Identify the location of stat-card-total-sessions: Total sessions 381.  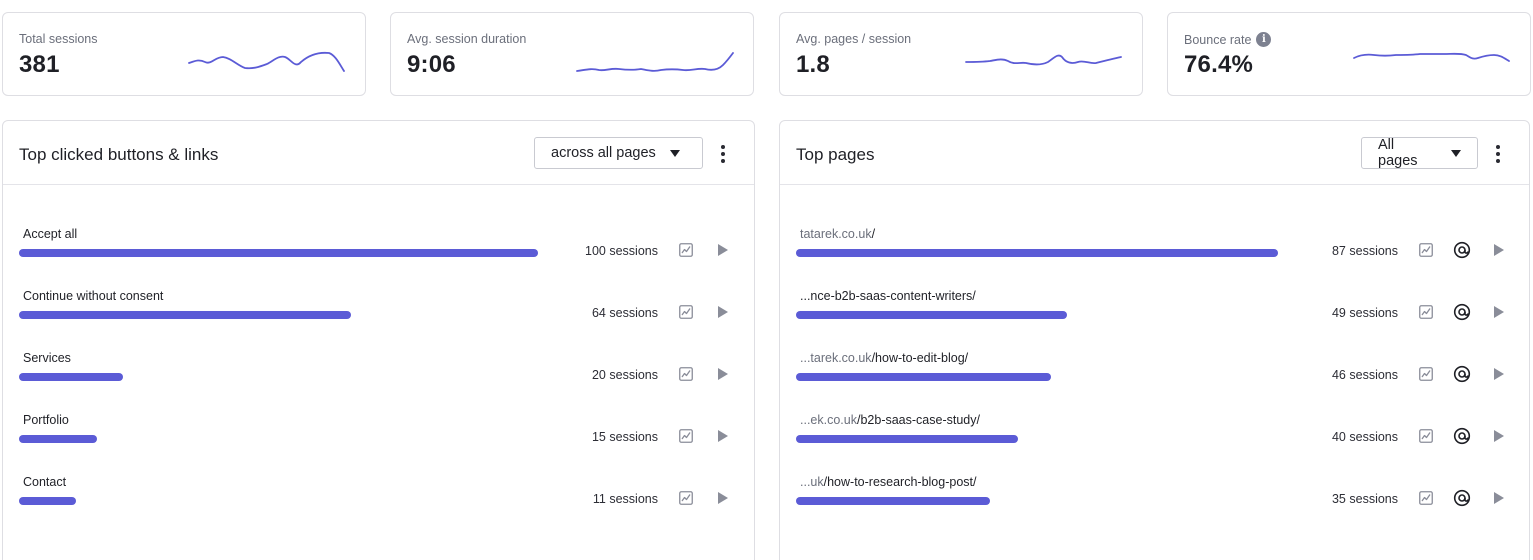
(184, 54).